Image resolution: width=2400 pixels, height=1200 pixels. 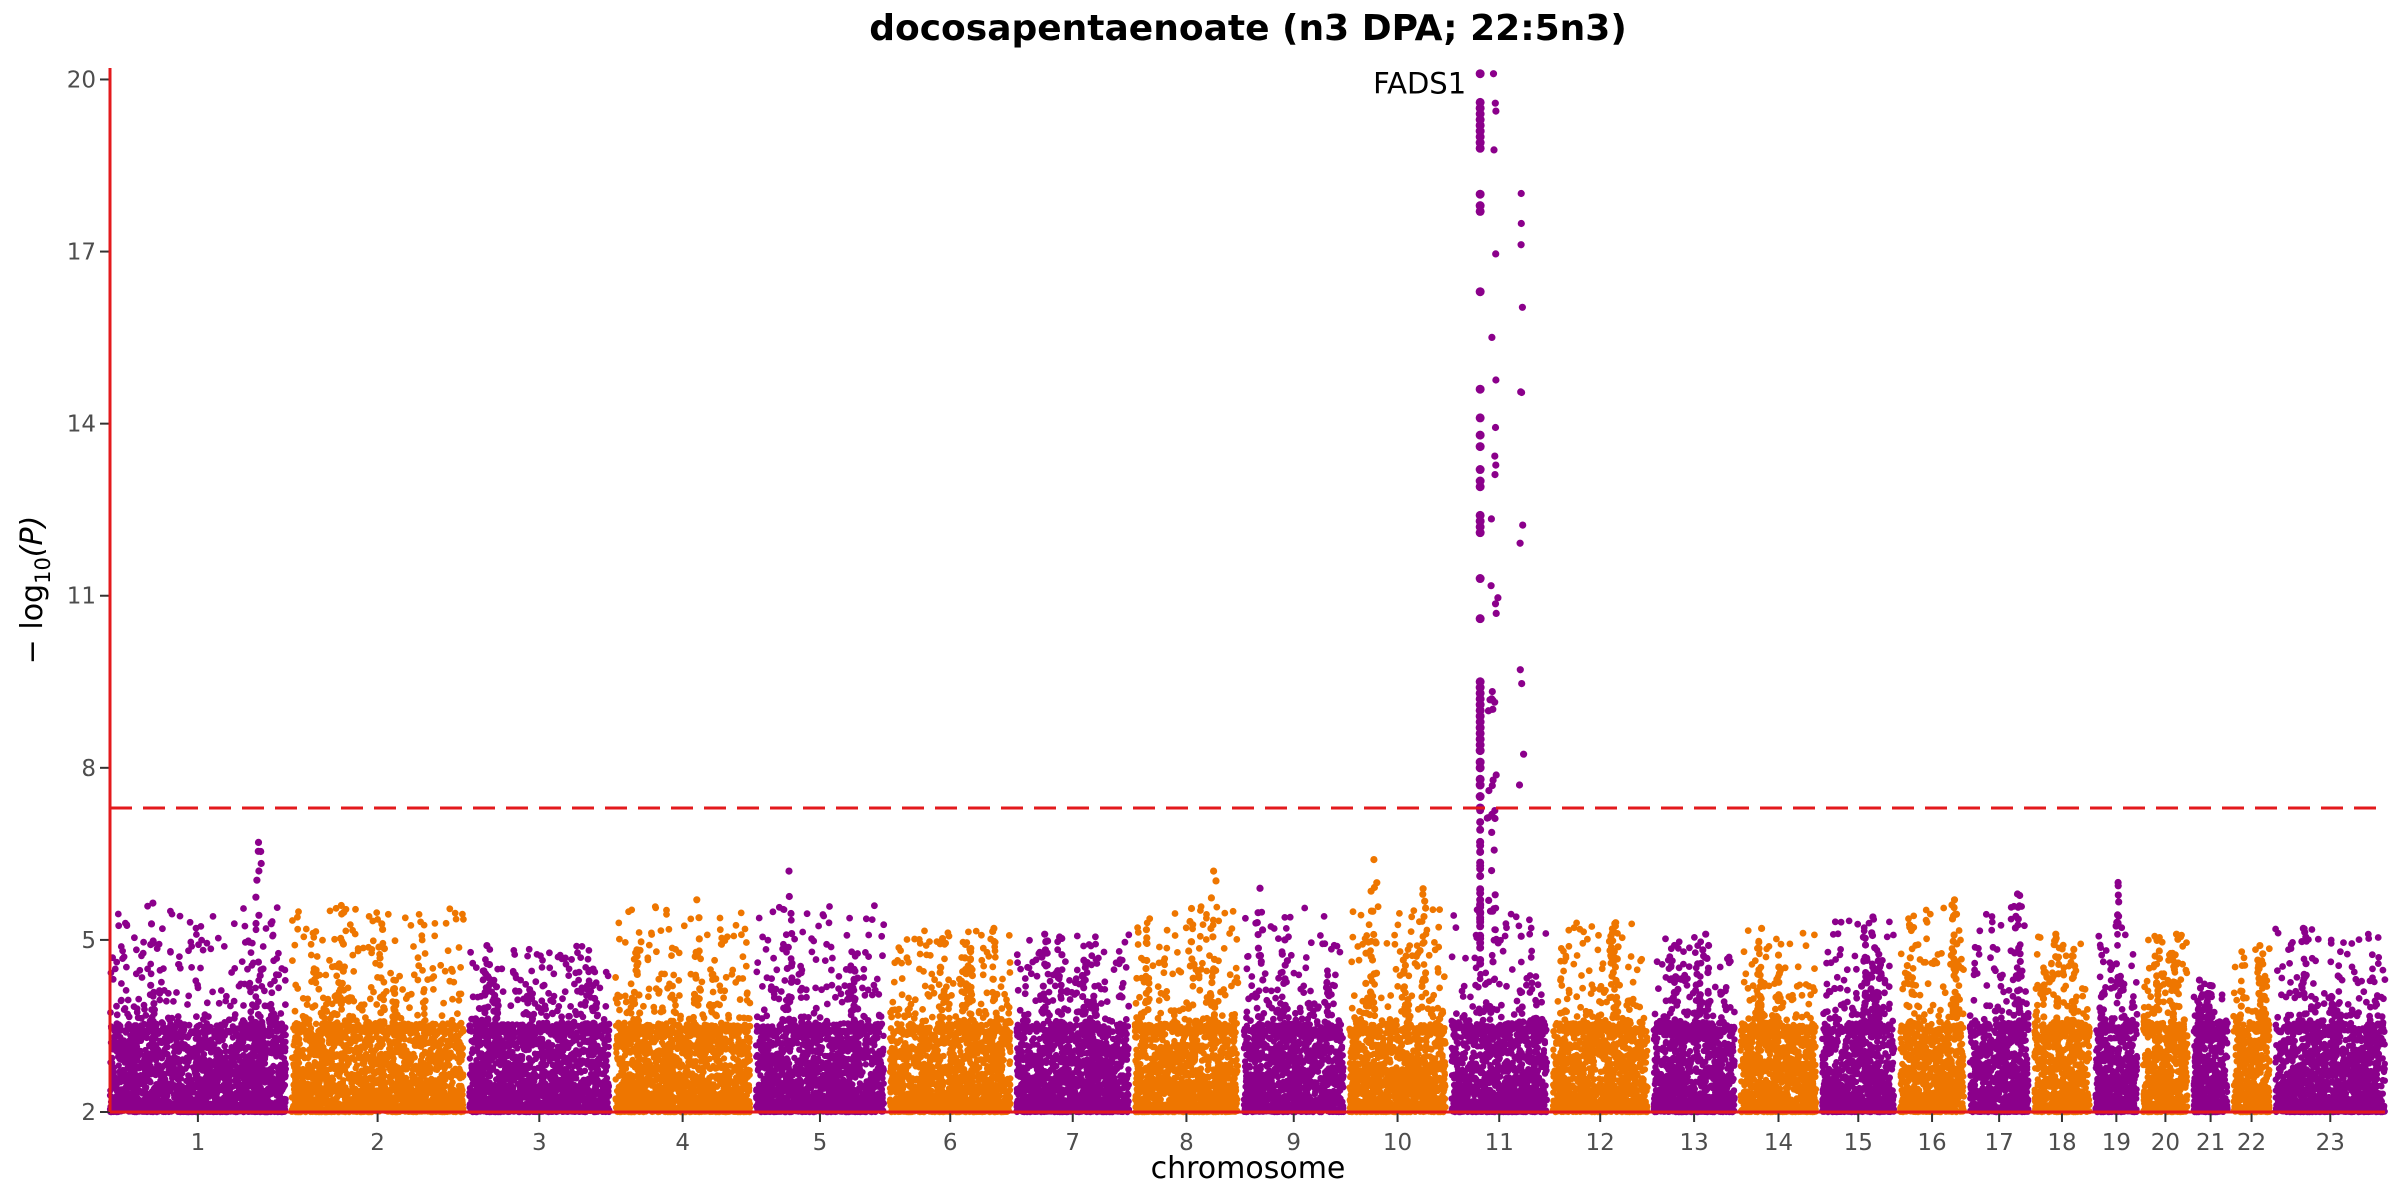 I want to click on y-axis-ticks: 2 5 8 11 14 17 20, so click(x=88, y=596).